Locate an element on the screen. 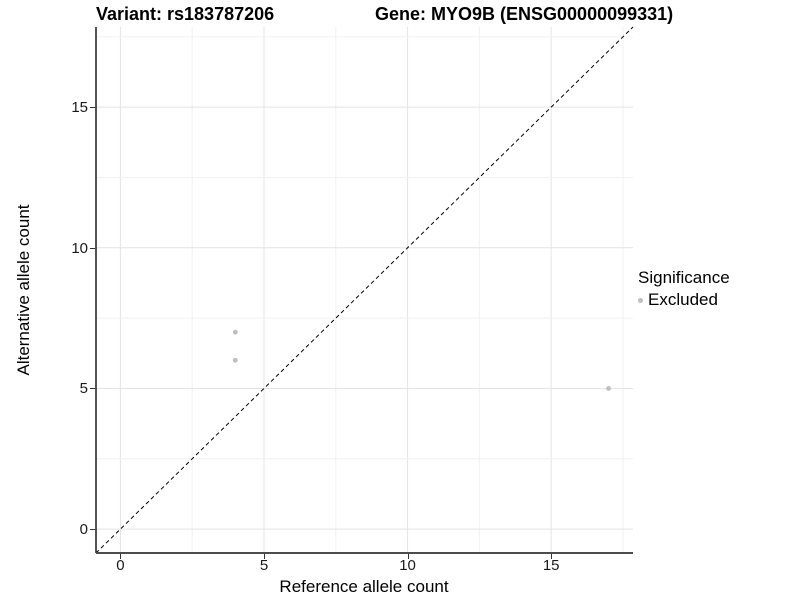  plot-title-gene: Gene: MYO9B (ENSG00000099331) is located at coordinates (524, 14).